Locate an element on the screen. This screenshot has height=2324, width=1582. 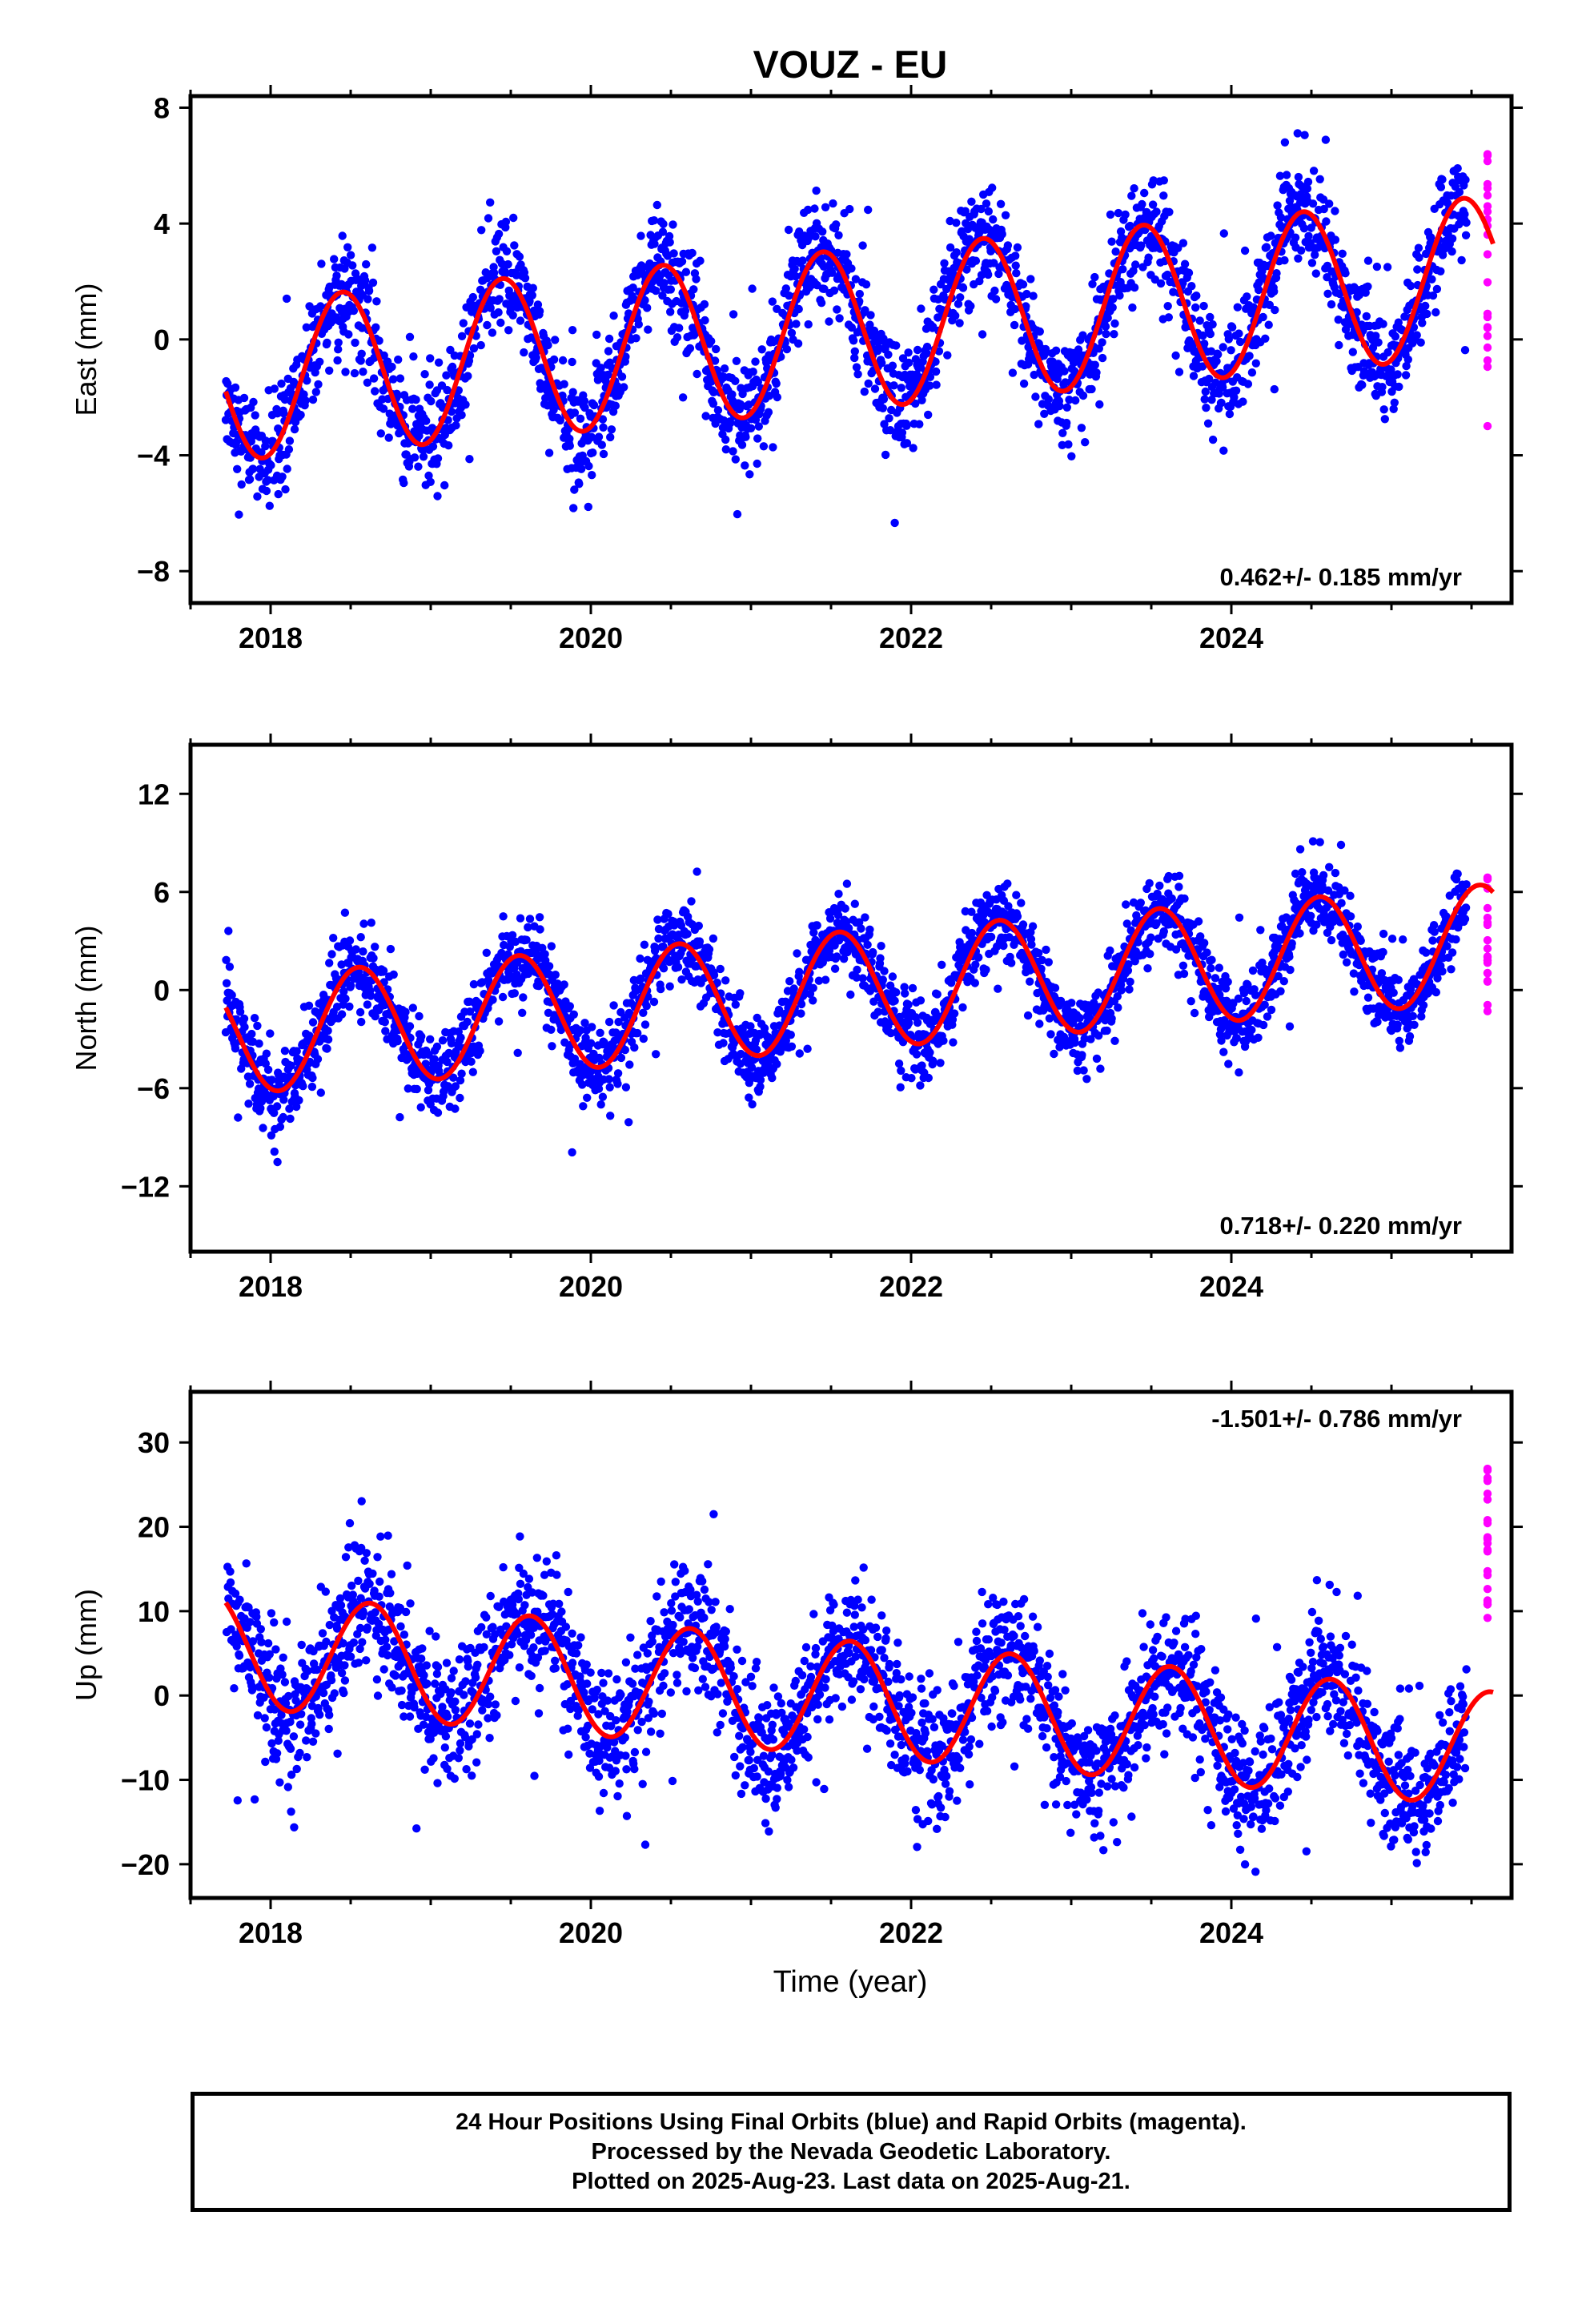
east-rapid-point is located at coordinates (1488, 212).